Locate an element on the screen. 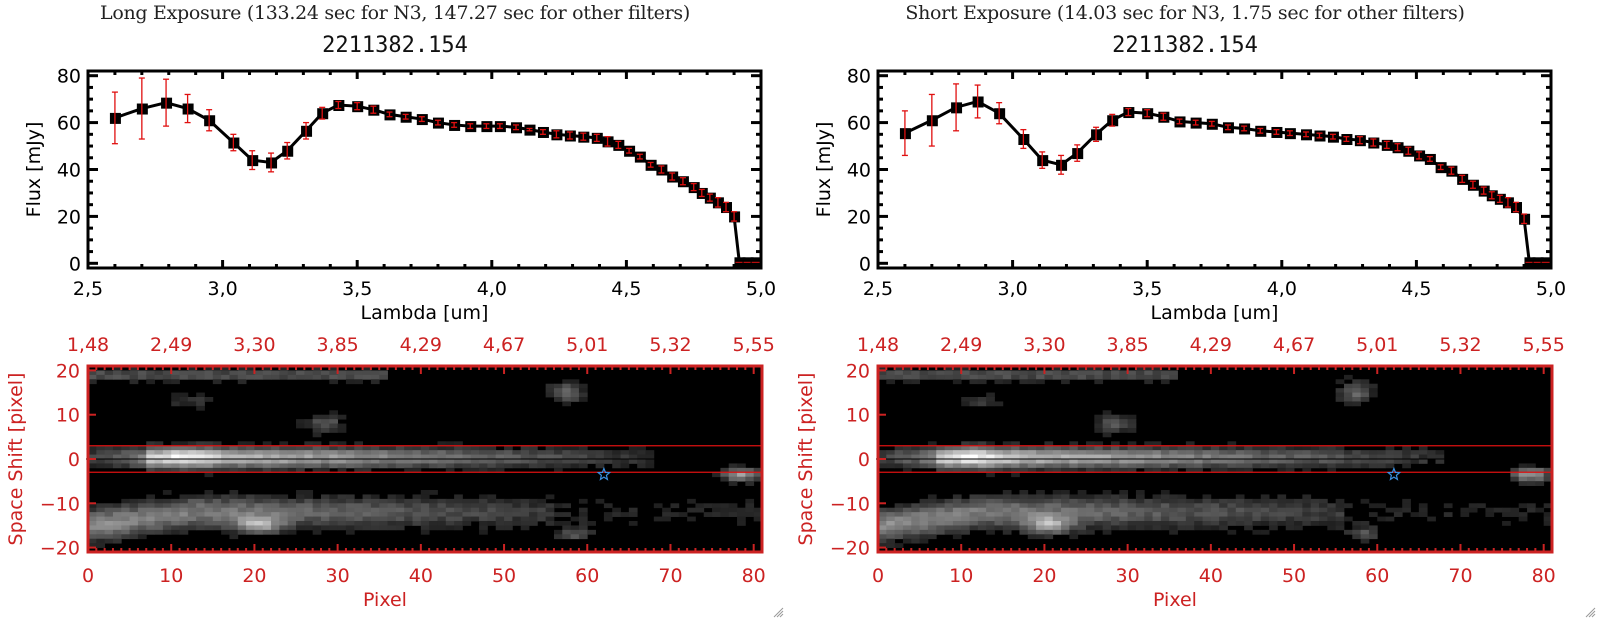 The image size is (1600, 630). image-x-tick-label: 40 is located at coordinates (1211, 576).